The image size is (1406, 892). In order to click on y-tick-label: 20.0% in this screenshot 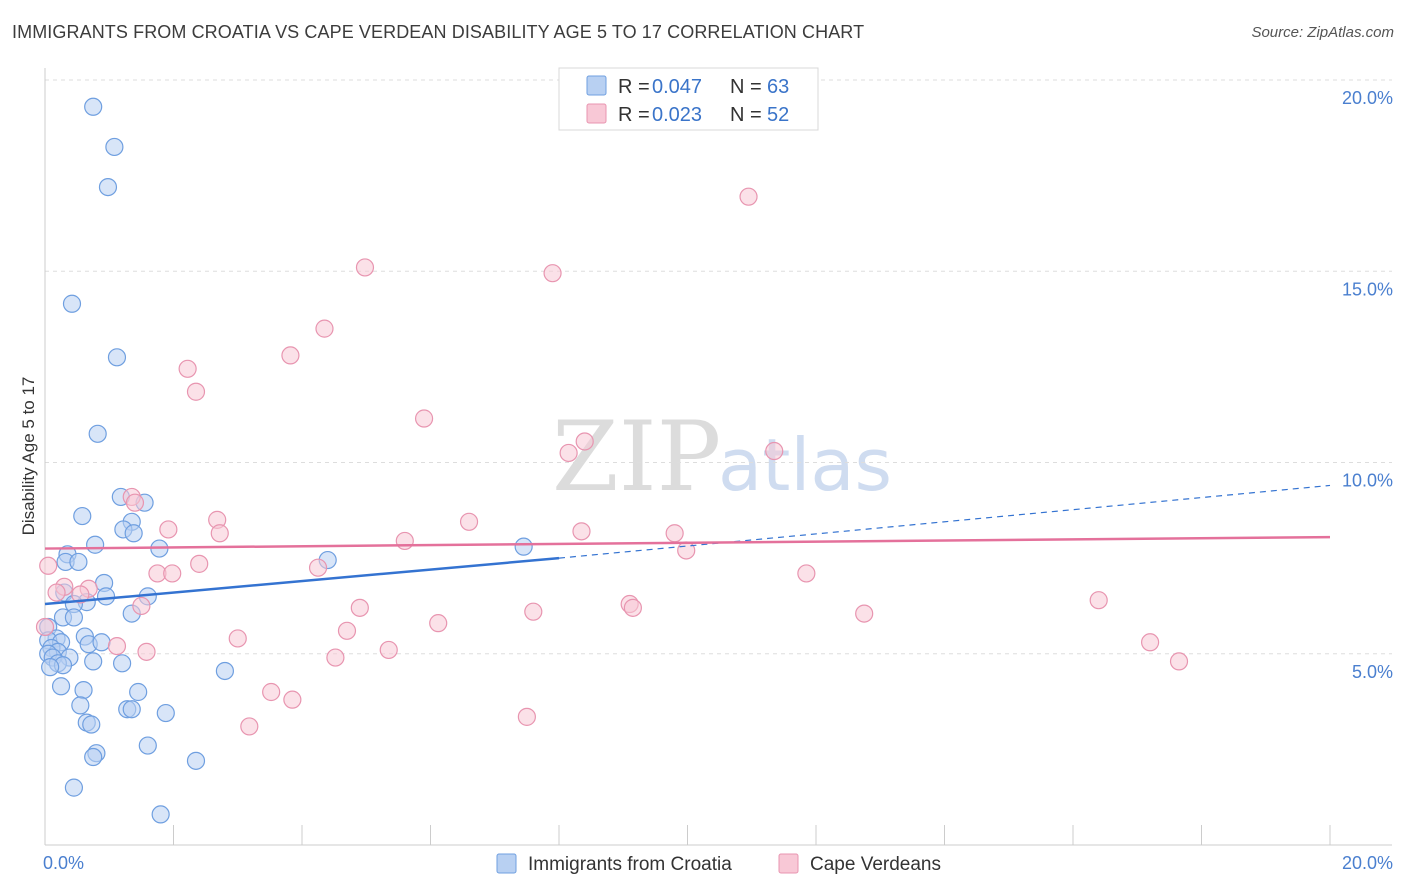, I will do `click(1367, 98)`.